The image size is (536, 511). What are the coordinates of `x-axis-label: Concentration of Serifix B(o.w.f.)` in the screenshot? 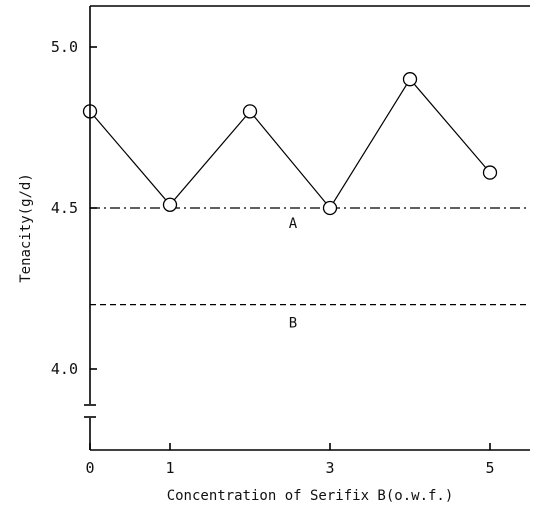 It's located at (310, 496).